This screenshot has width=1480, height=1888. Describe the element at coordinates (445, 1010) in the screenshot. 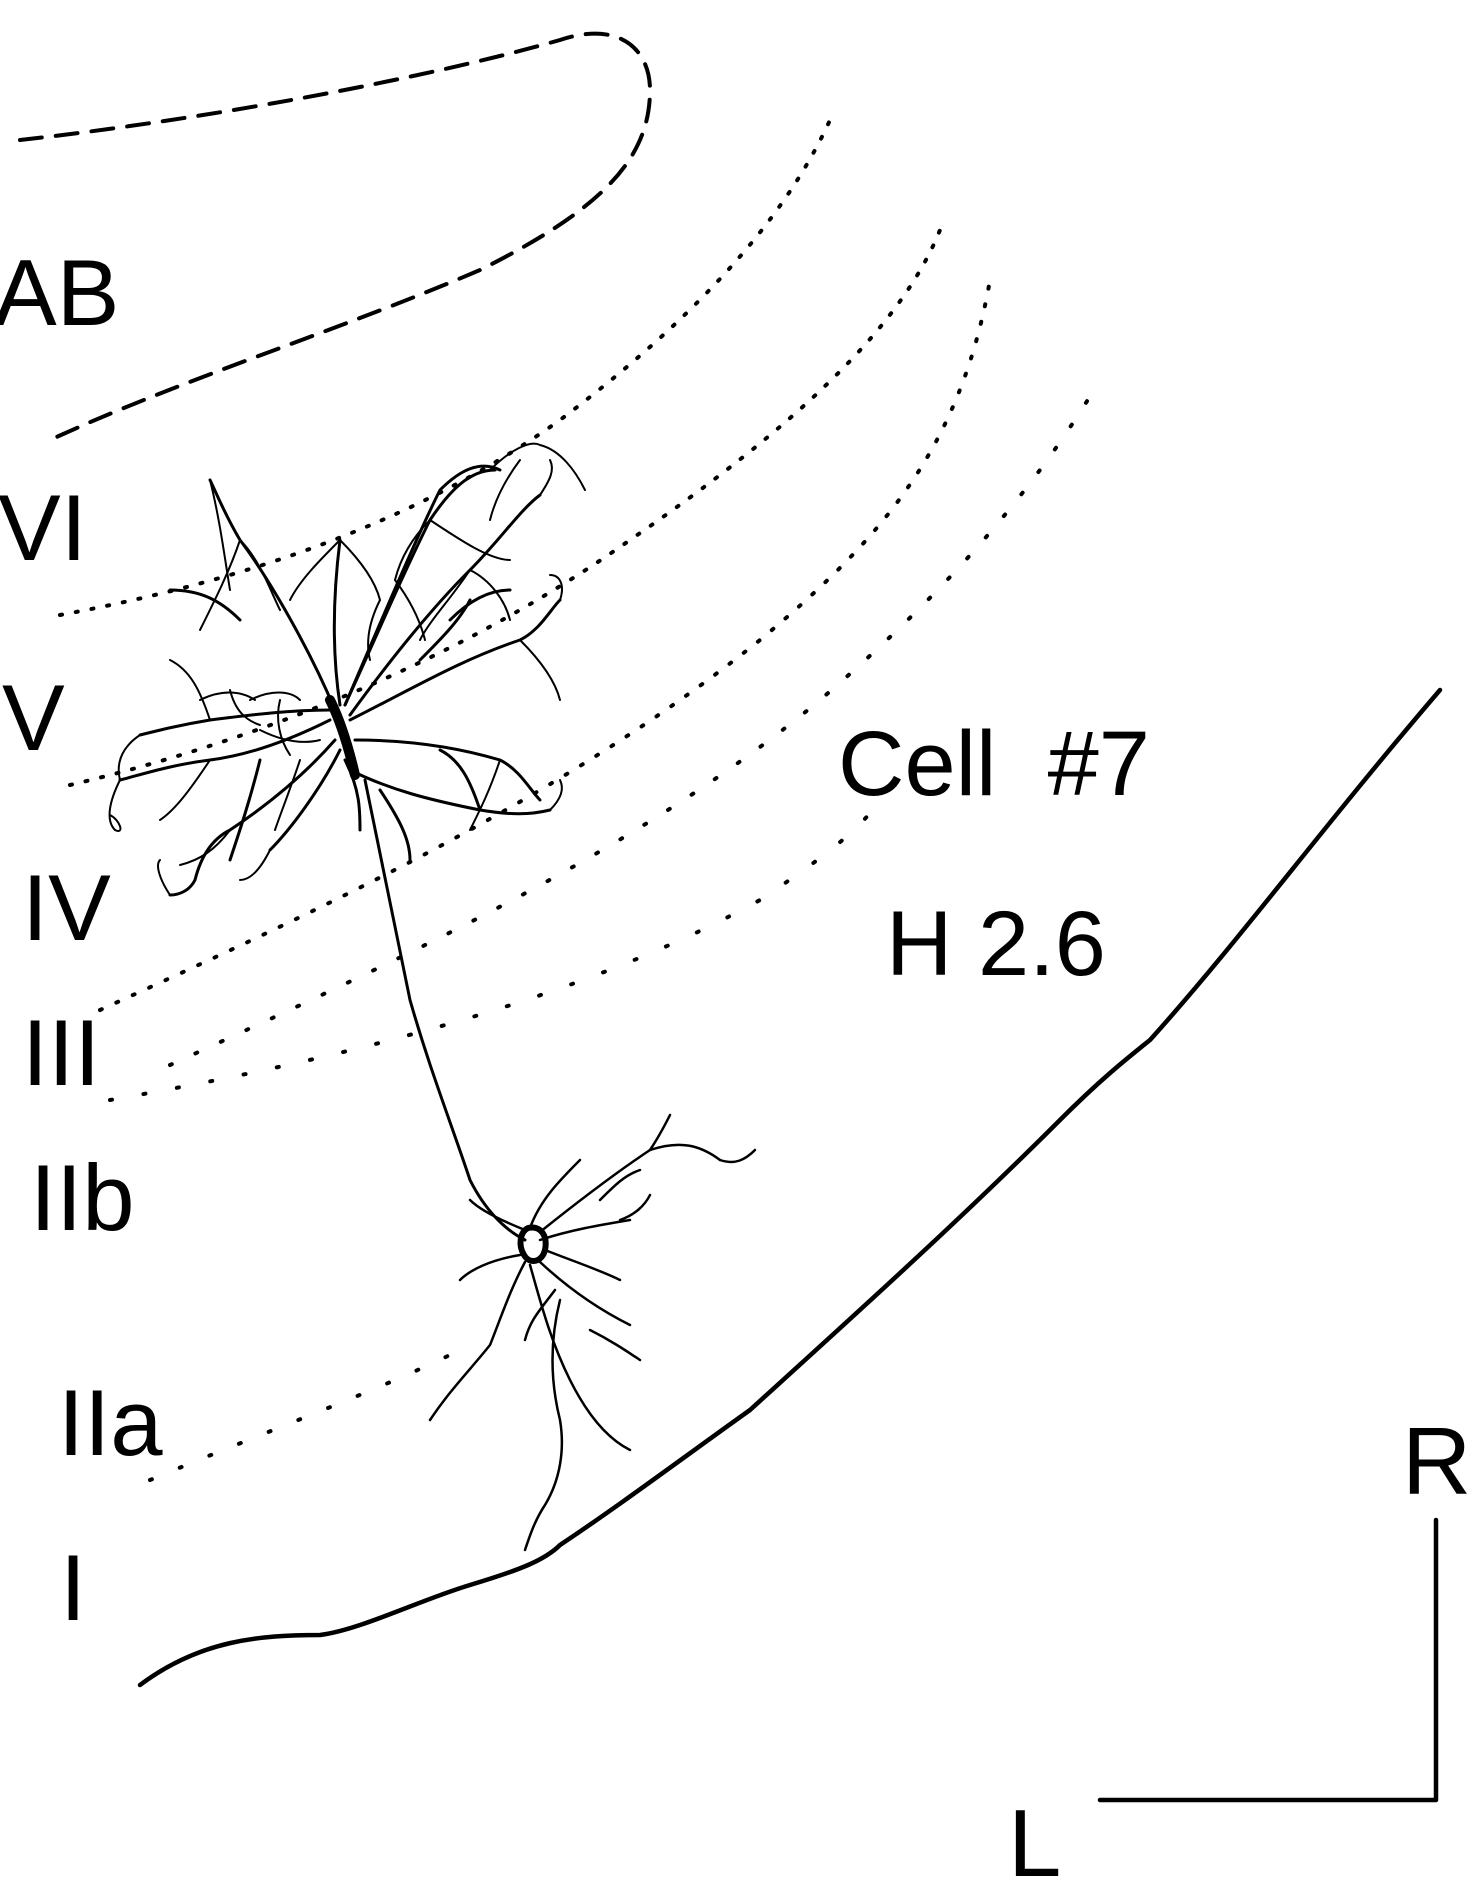

I see `axon` at that location.